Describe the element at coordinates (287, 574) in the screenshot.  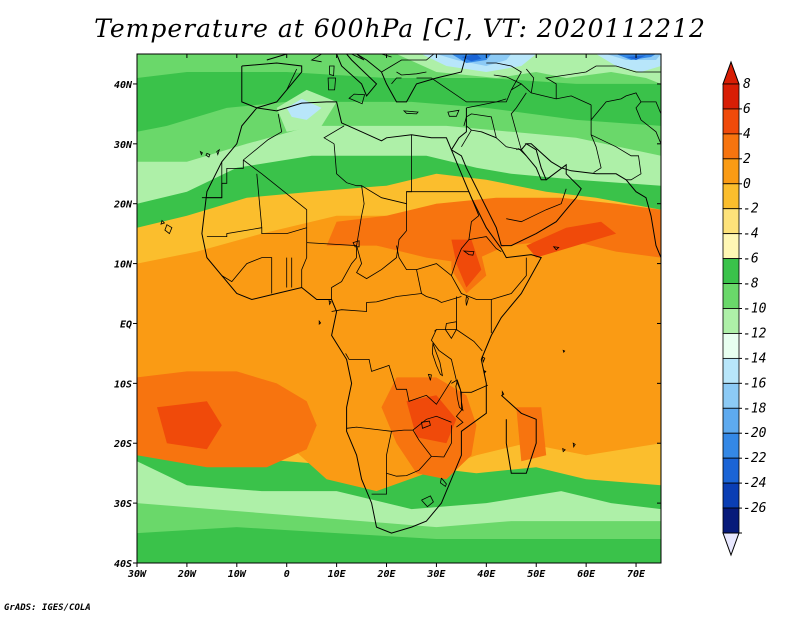
I see `x-tick-label-3: 0` at that location.